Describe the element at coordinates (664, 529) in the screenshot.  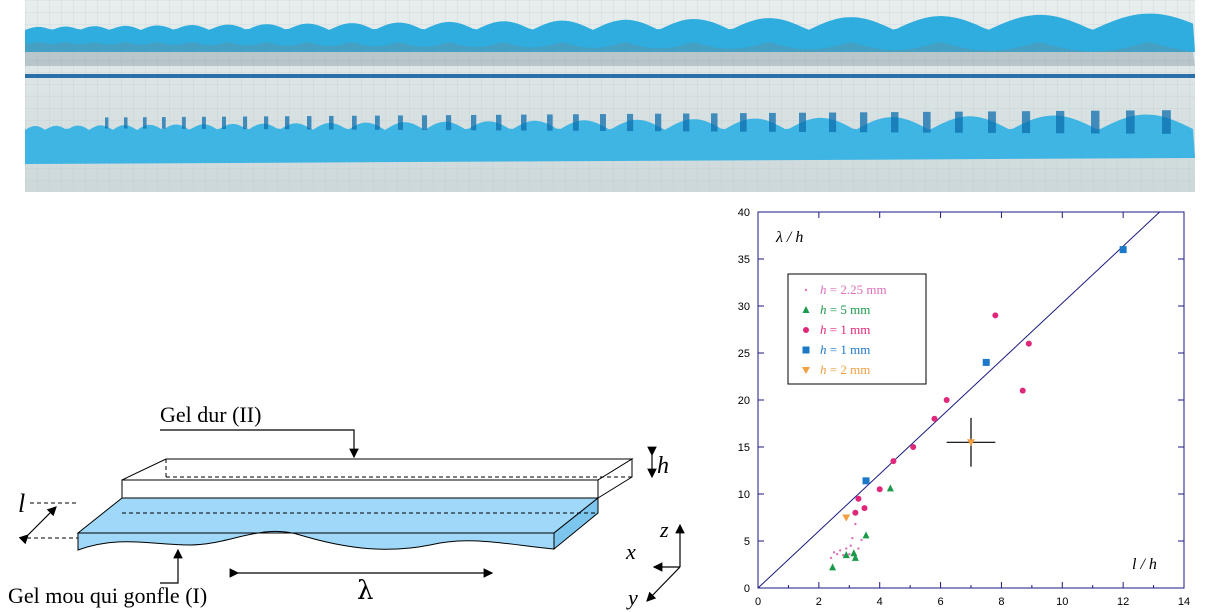
I see `z-axis-label: z` at that location.